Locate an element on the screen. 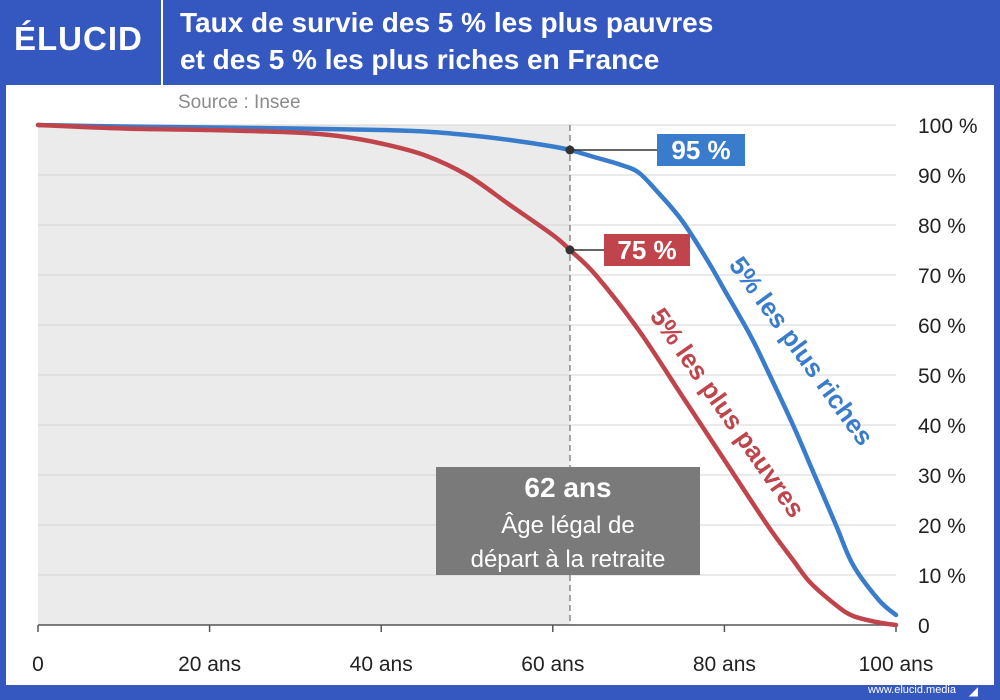 This screenshot has width=1000, height=700. callout-value-label: 95 % is located at coordinates (700, 150).